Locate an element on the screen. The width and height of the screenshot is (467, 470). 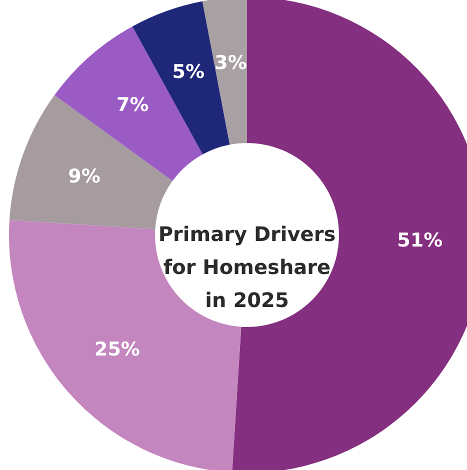
data-label: 7% is located at coordinates (132, 105).